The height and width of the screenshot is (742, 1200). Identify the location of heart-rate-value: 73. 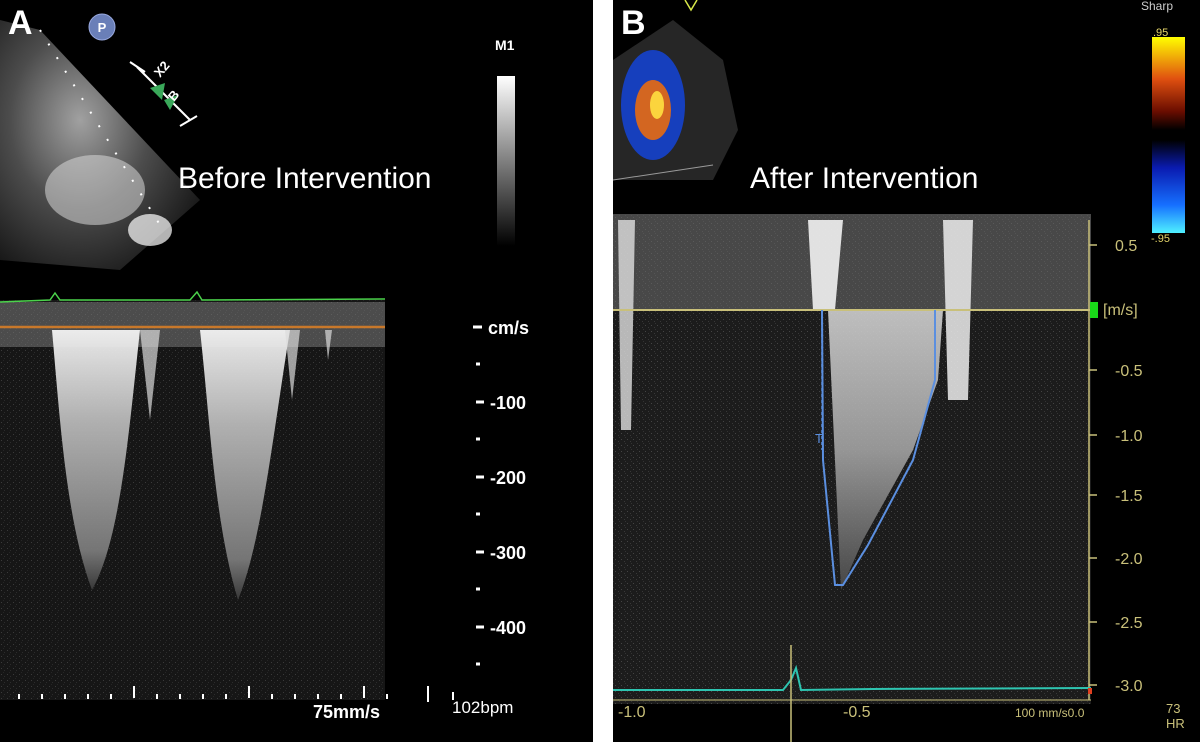
(1173, 708).